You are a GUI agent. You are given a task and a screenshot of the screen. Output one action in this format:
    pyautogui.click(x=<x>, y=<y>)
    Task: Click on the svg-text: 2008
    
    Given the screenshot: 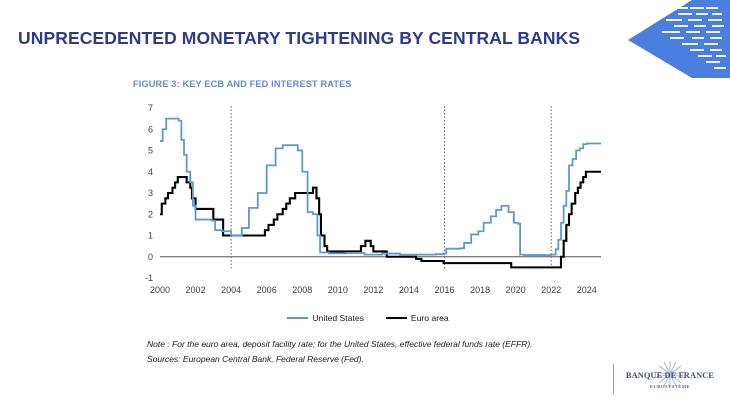 What is the action you would take?
    pyautogui.click(x=302, y=290)
    